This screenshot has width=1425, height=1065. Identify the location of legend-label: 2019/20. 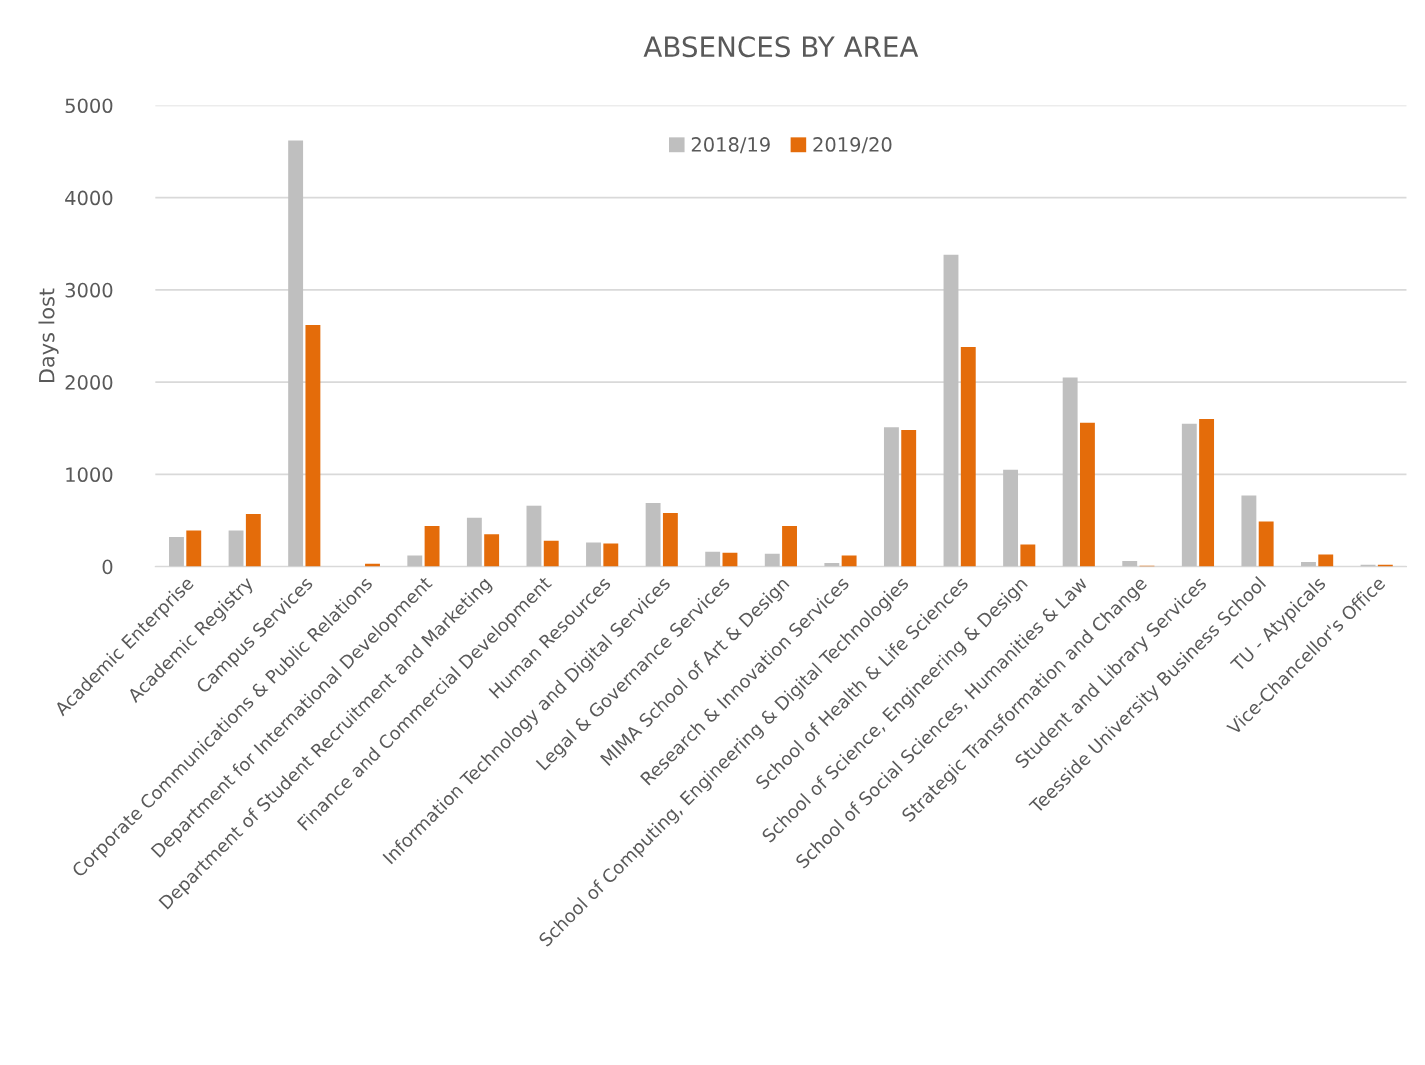
(852, 145).